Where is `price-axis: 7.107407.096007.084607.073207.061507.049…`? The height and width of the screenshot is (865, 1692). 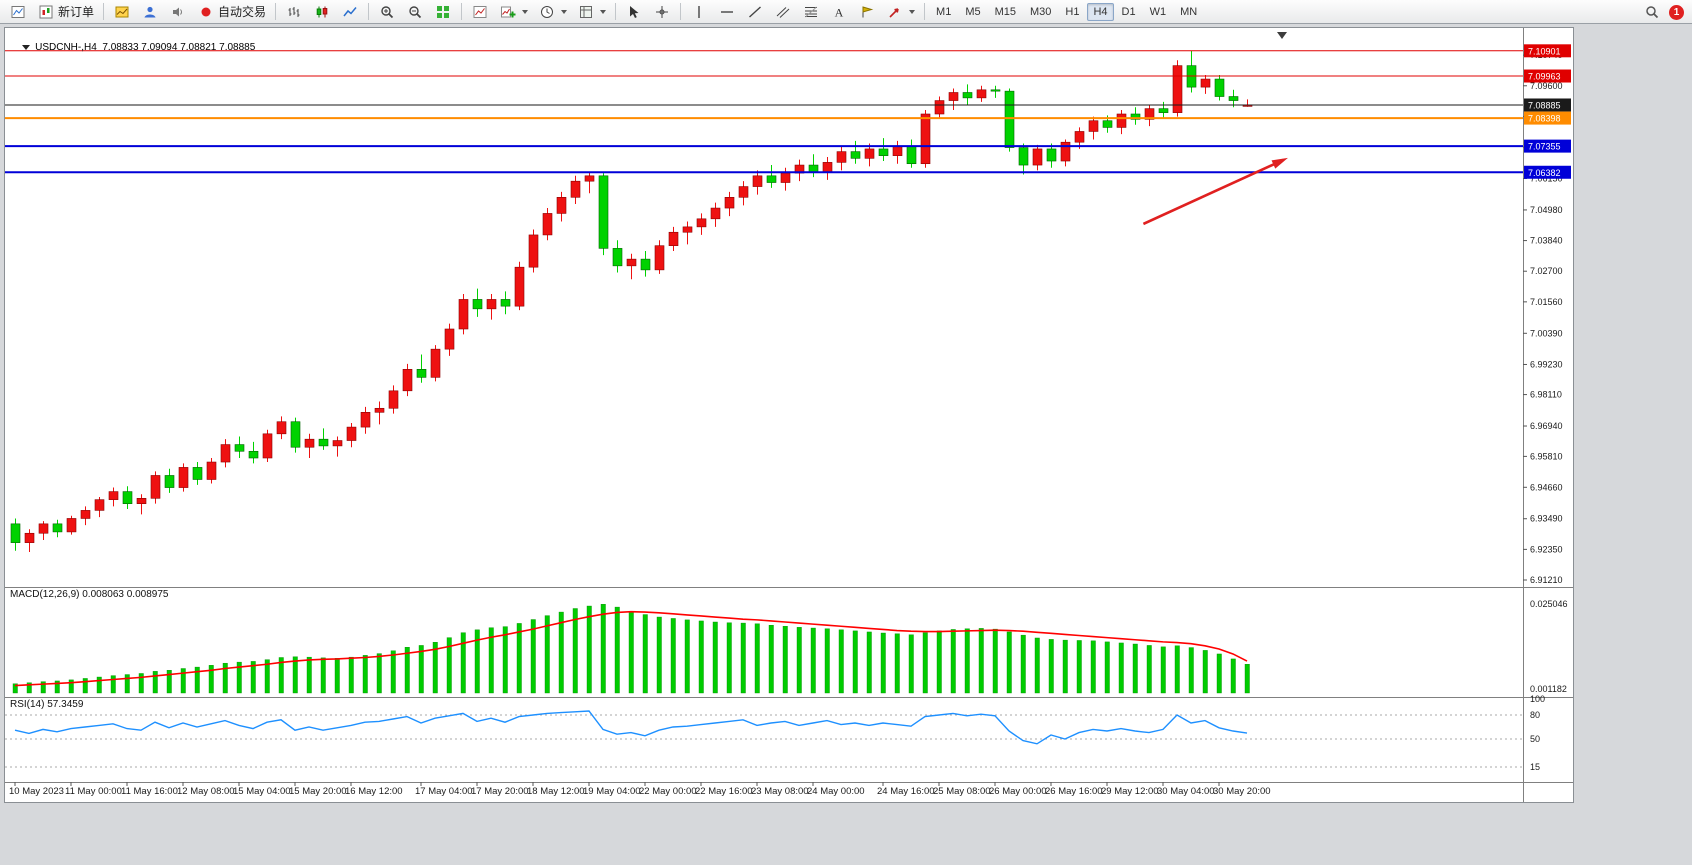 price-axis: 7.107407.096007.084607.073207.061507.049… is located at coordinates (1547, 408).